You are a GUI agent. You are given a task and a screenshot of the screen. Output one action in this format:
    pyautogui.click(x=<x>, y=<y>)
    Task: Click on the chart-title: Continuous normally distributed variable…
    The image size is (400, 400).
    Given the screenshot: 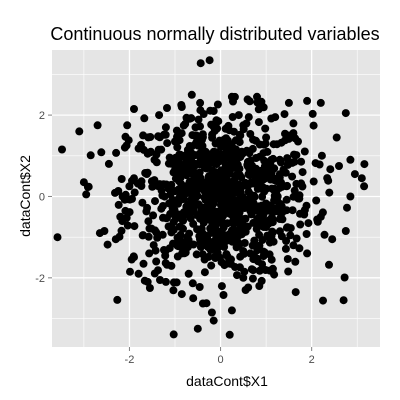 What is the action you would take?
    pyautogui.click(x=214, y=34)
    